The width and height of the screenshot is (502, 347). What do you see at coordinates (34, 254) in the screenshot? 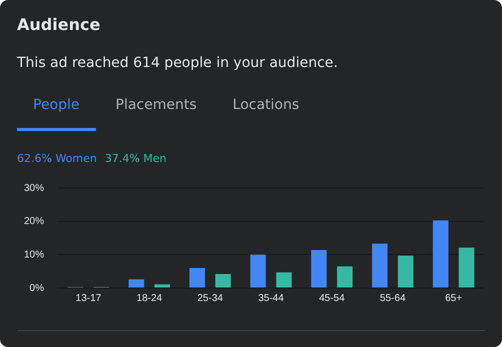
I see `y-tick-label: 10%` at bounding box center [34, 254].